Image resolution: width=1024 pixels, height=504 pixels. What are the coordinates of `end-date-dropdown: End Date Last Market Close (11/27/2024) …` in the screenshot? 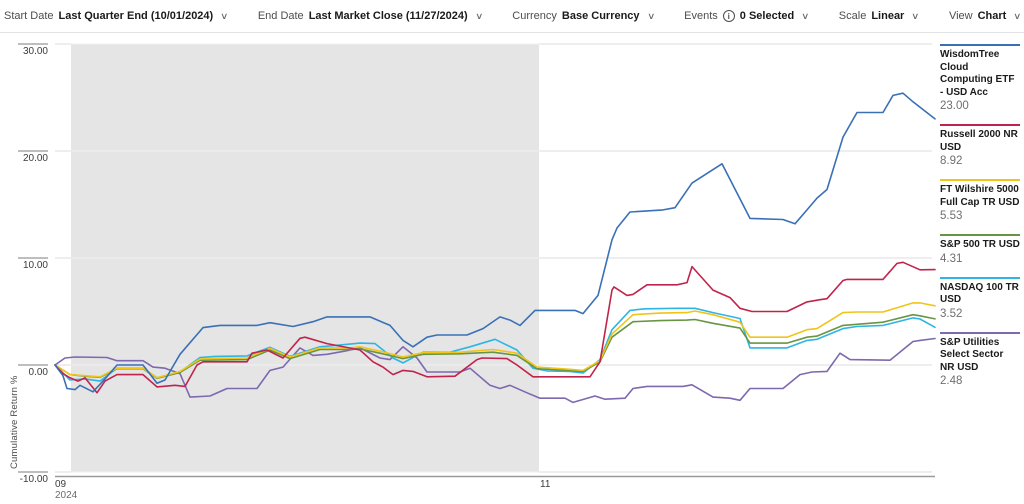 It's located at (370, 16).